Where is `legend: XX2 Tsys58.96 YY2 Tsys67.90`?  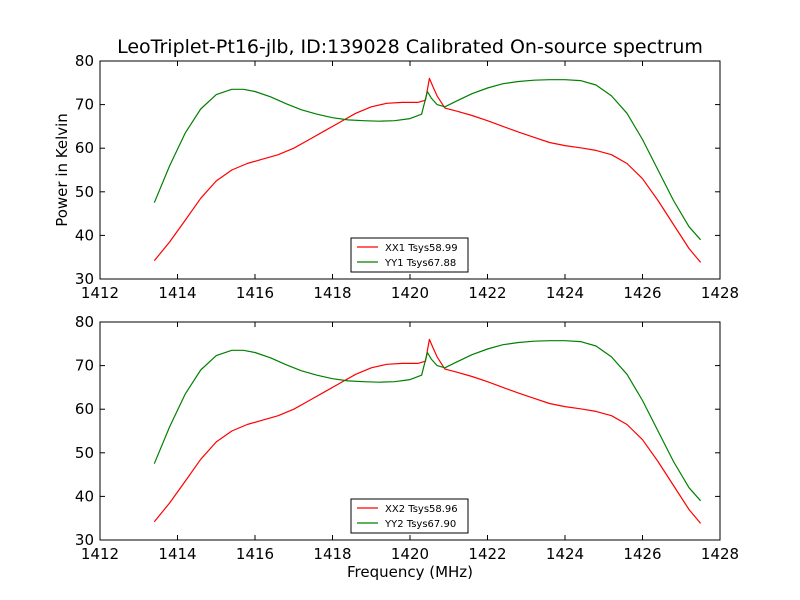
legend: XX2 Tsys58.96 YY2 Tsys67.90 is located at coordinates (409, 516).